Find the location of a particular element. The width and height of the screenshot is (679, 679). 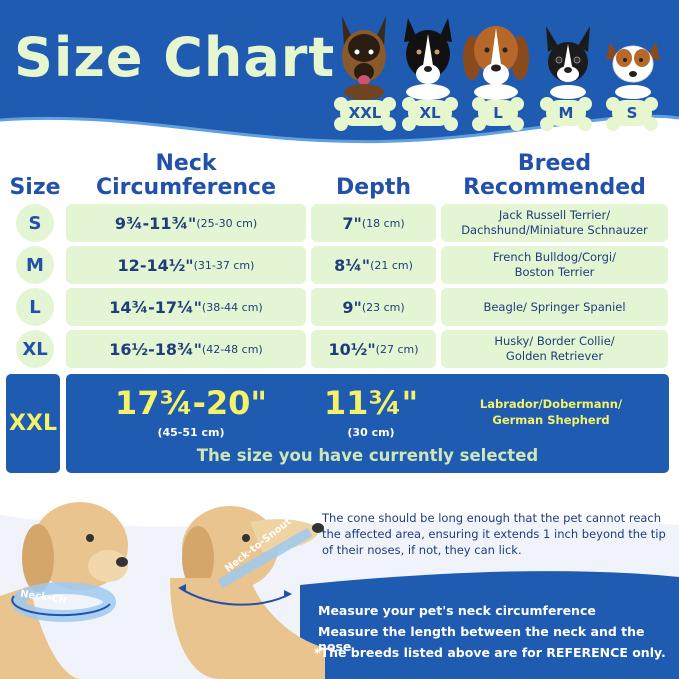

size-l-badge: L is located at coordinates (35, 307).